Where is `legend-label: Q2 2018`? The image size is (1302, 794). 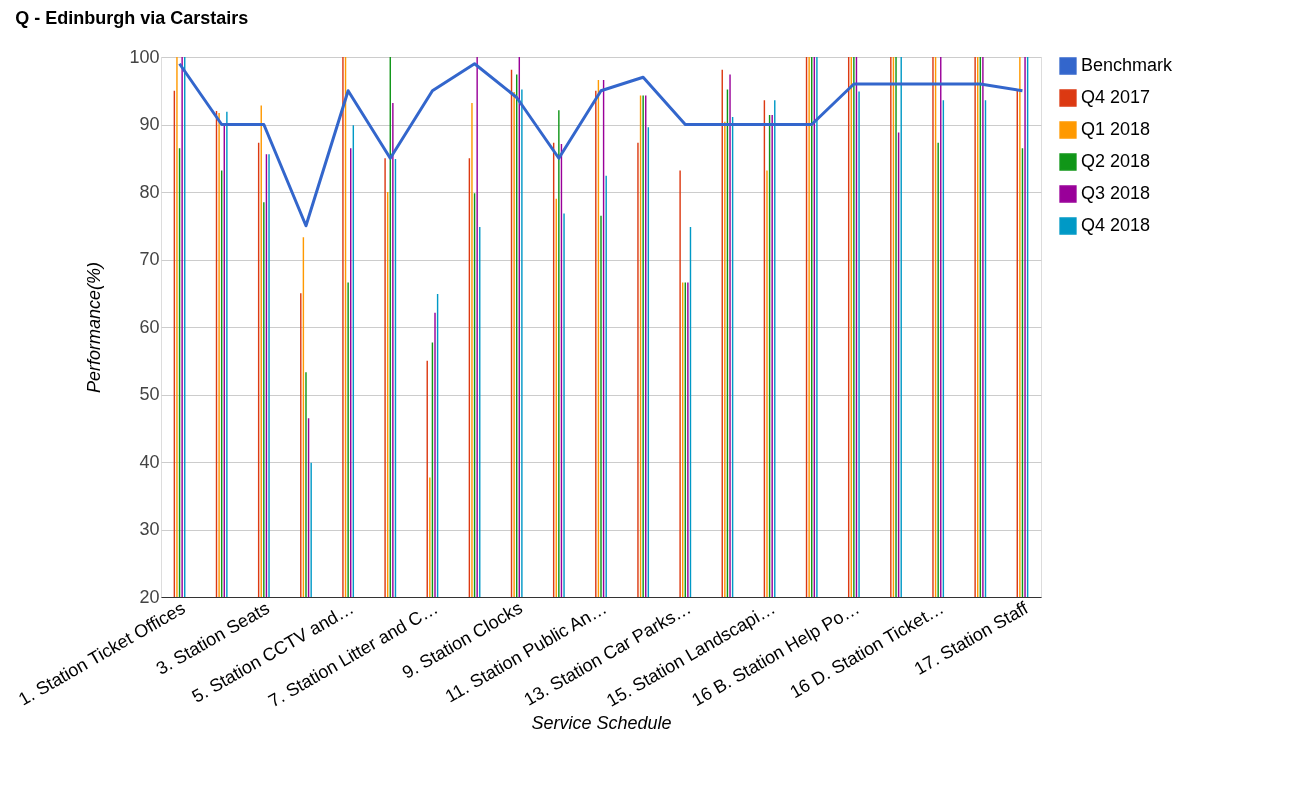 legend-label: Q2 2018 is located at coordinates (1116, 161).